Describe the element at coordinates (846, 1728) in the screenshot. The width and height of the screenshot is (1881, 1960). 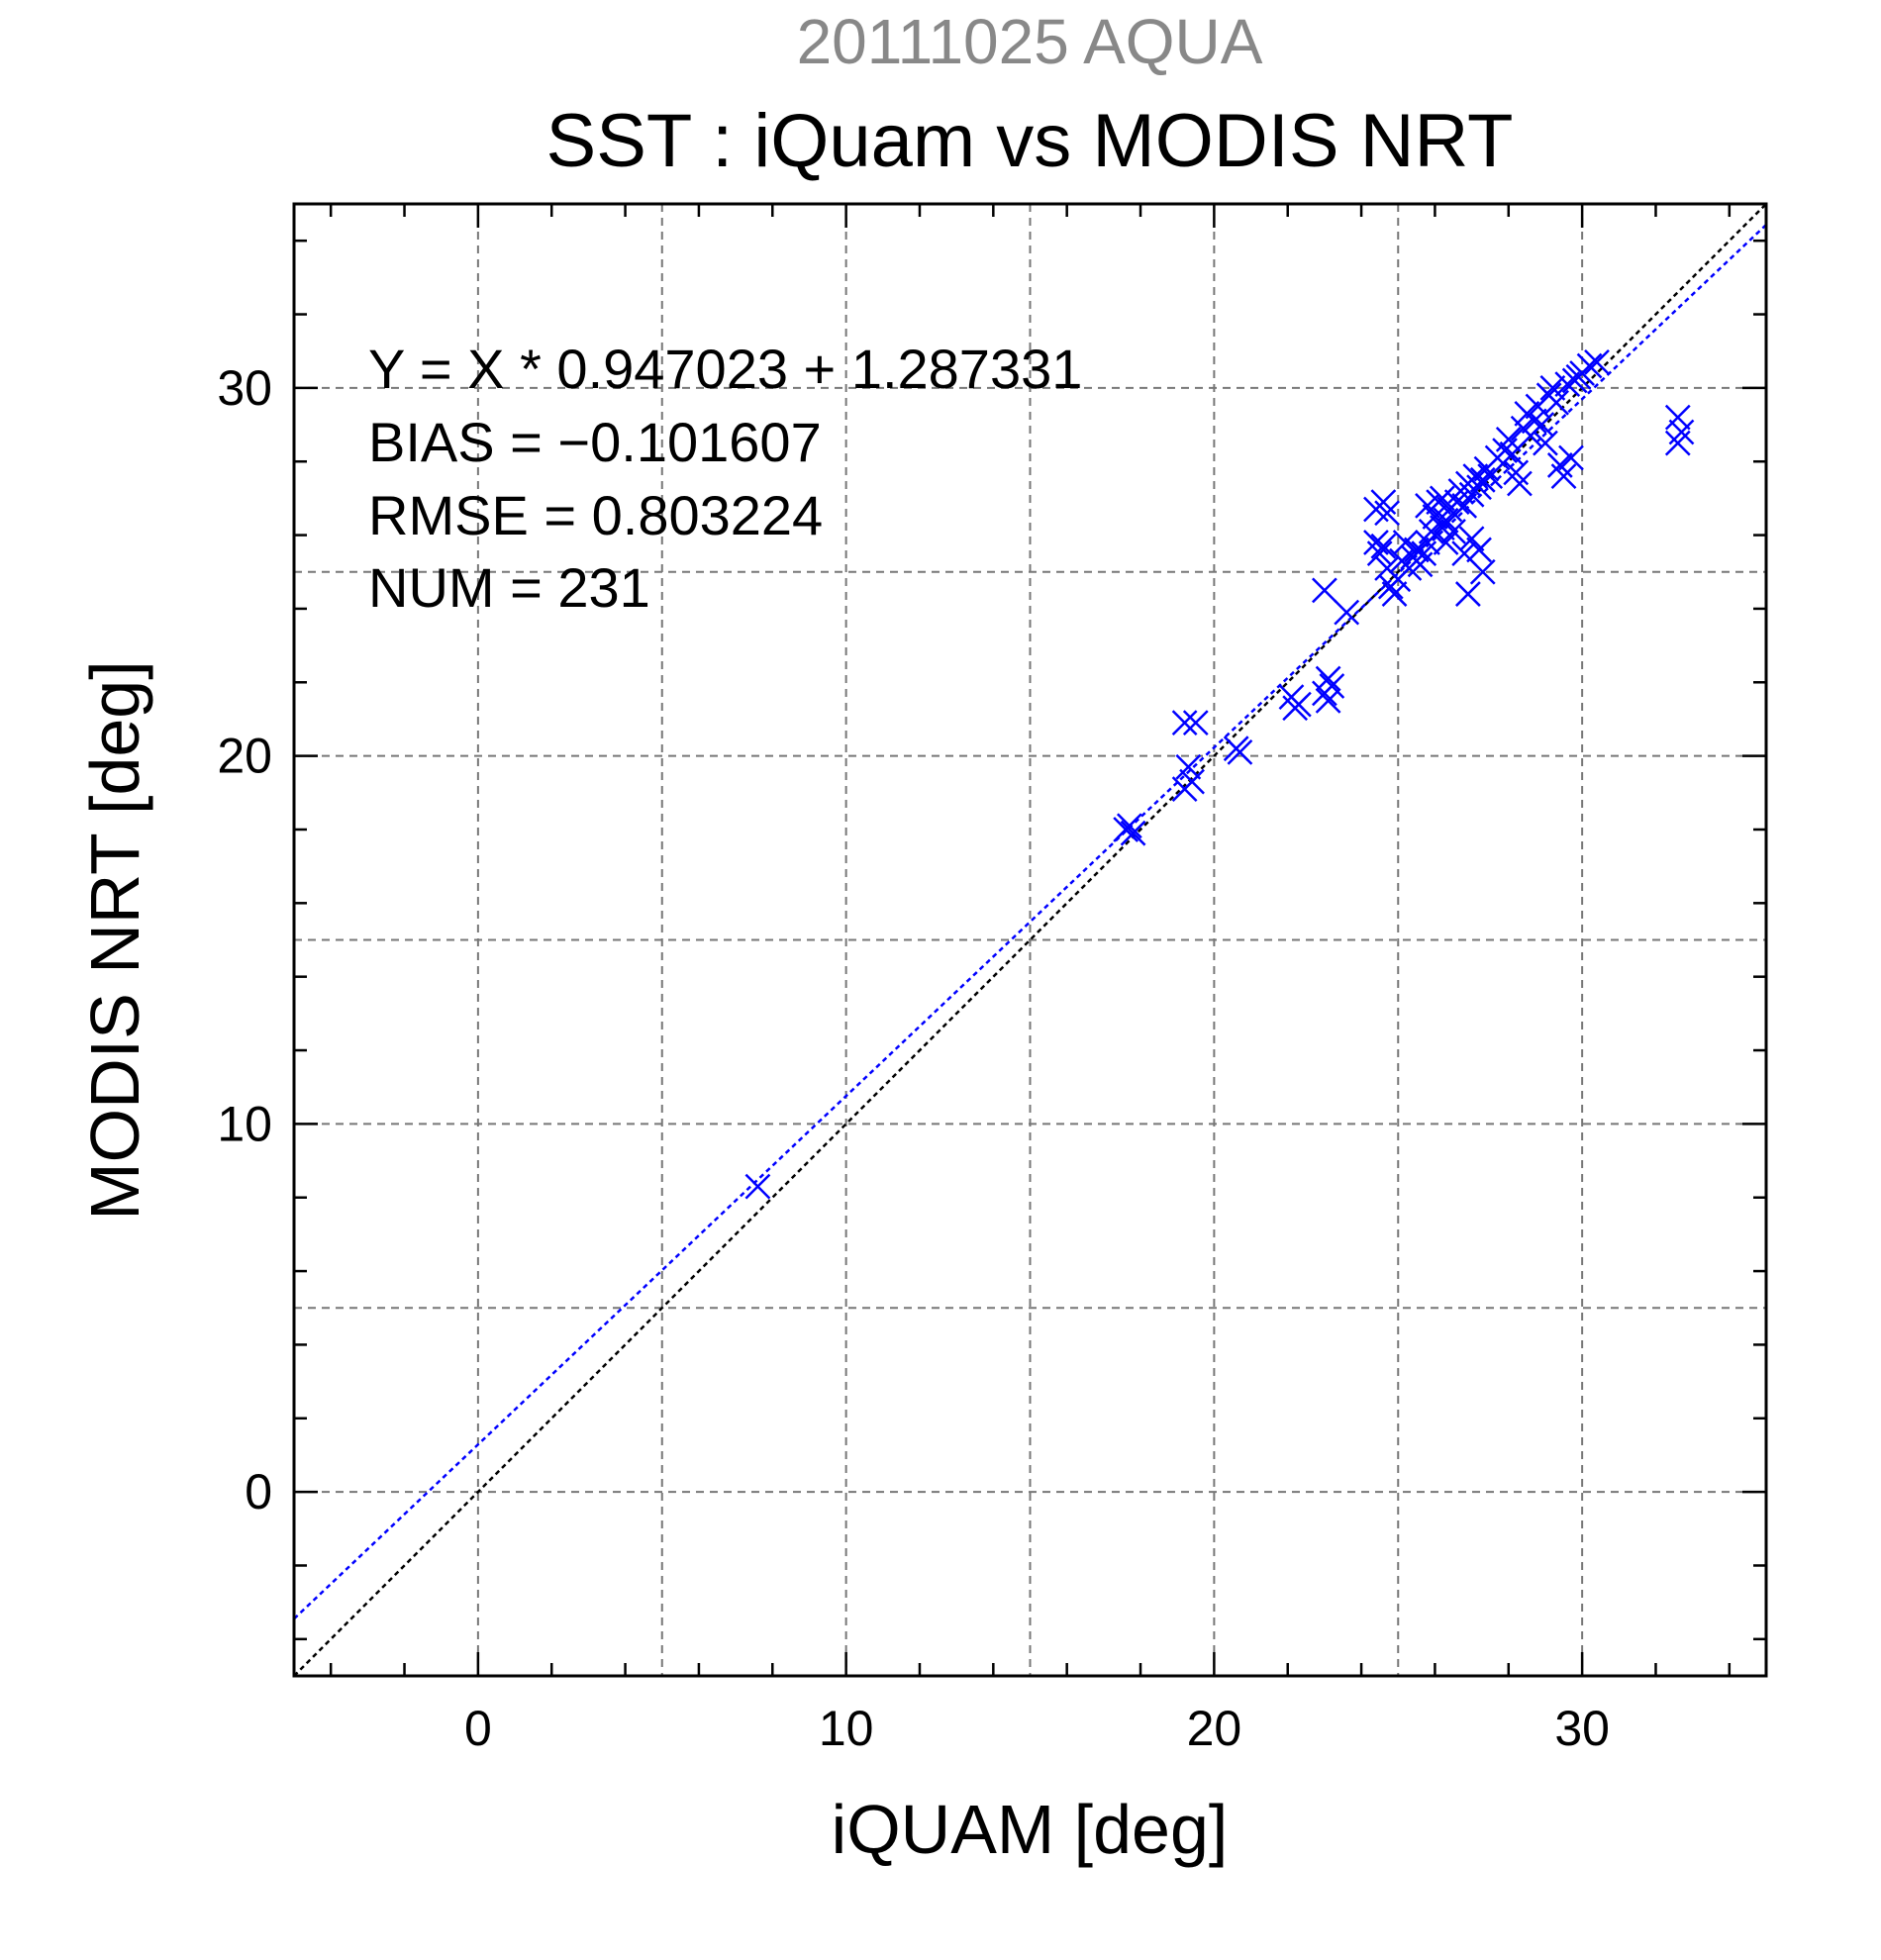
I see `x-tick-label: 10` at that location.